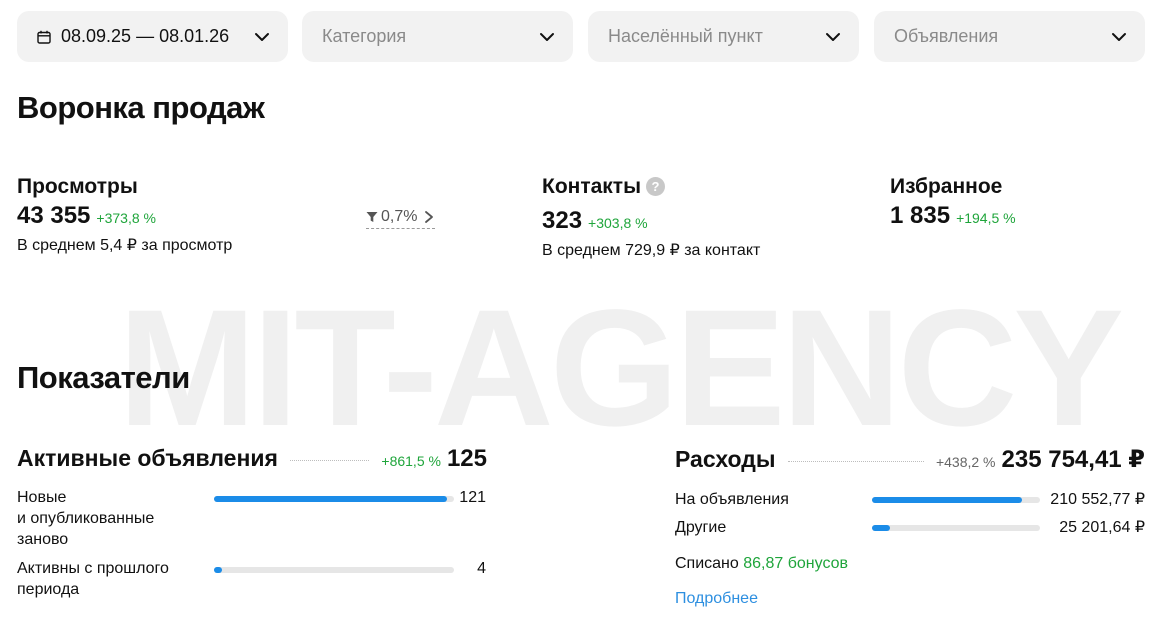 The image size is (1175, 632). I want to click on date-range-value: 08.09.25 — 08.01.26, so click(145, 36).